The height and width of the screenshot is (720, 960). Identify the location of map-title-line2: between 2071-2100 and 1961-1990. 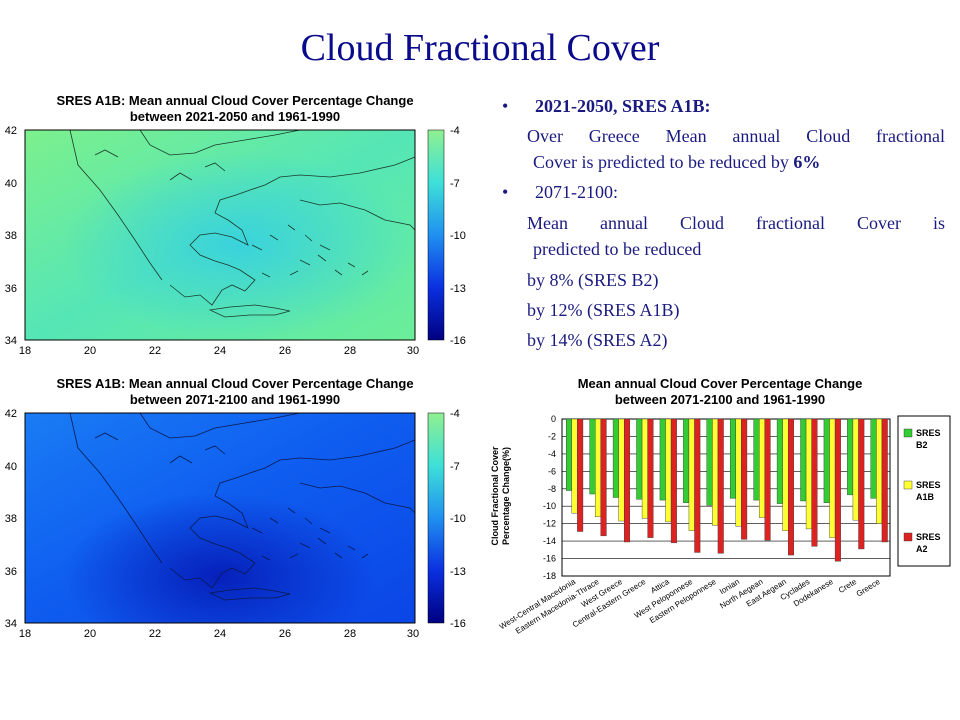
(235, 399).